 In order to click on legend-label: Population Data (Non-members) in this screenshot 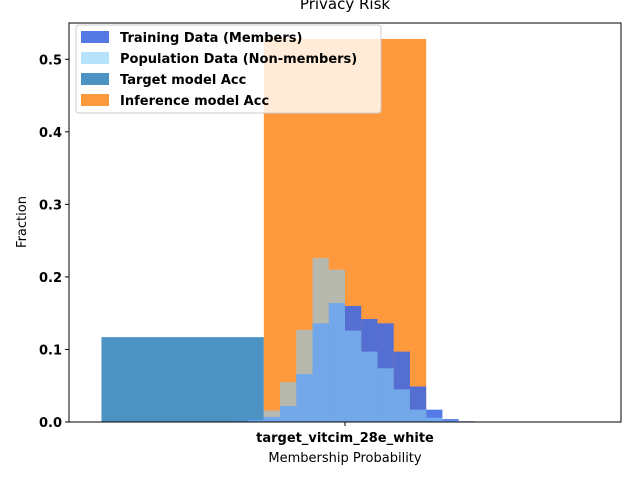, I will do `click(238, 59)`.